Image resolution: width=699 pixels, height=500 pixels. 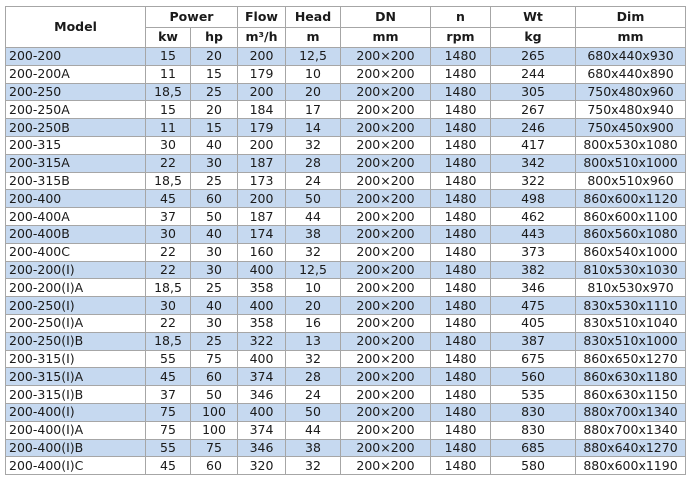 I want to click on cell-head: 14, so click(x=313, y=127).